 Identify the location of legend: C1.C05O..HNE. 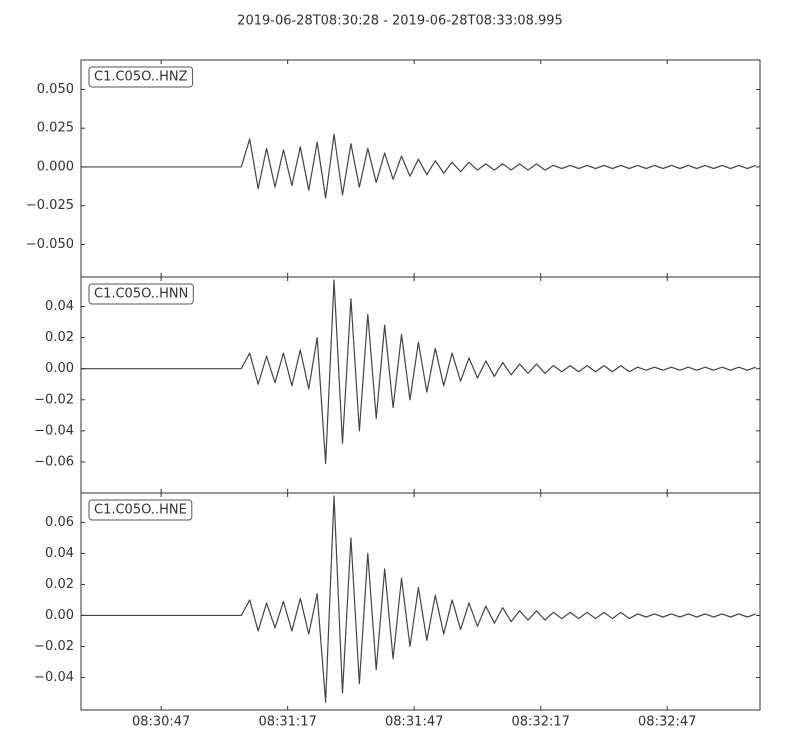
(140, 510).